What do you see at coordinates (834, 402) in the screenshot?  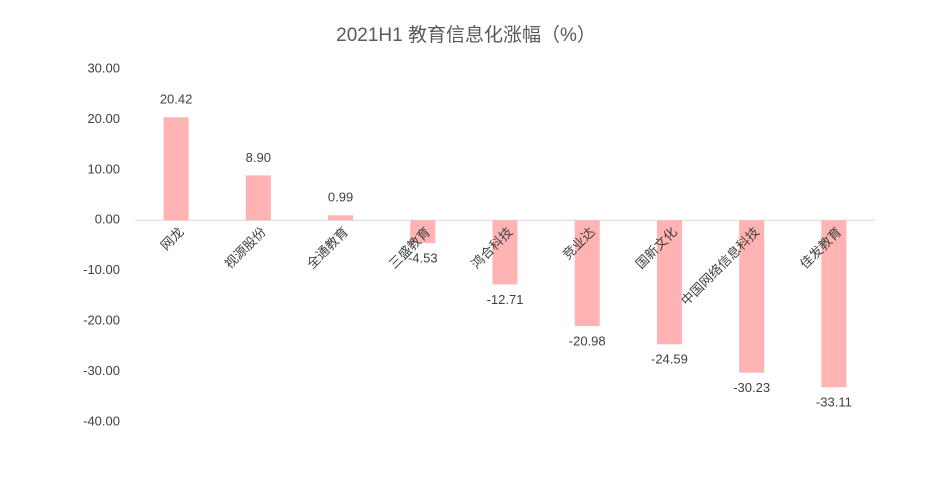 I see `data-label: -33.11` at bounding box center [834, 402].